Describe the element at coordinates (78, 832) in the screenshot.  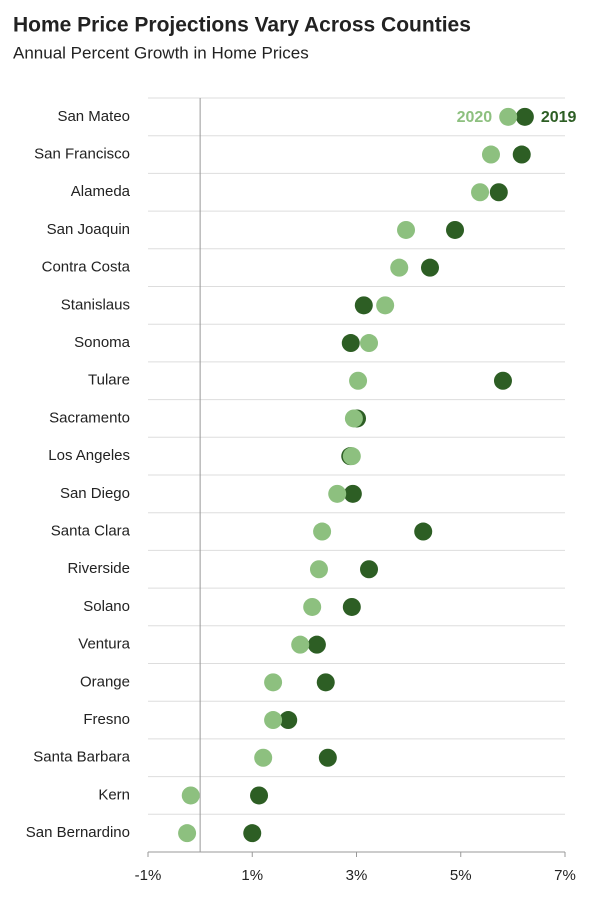
I see `category-label: San Bernardino` at that location.